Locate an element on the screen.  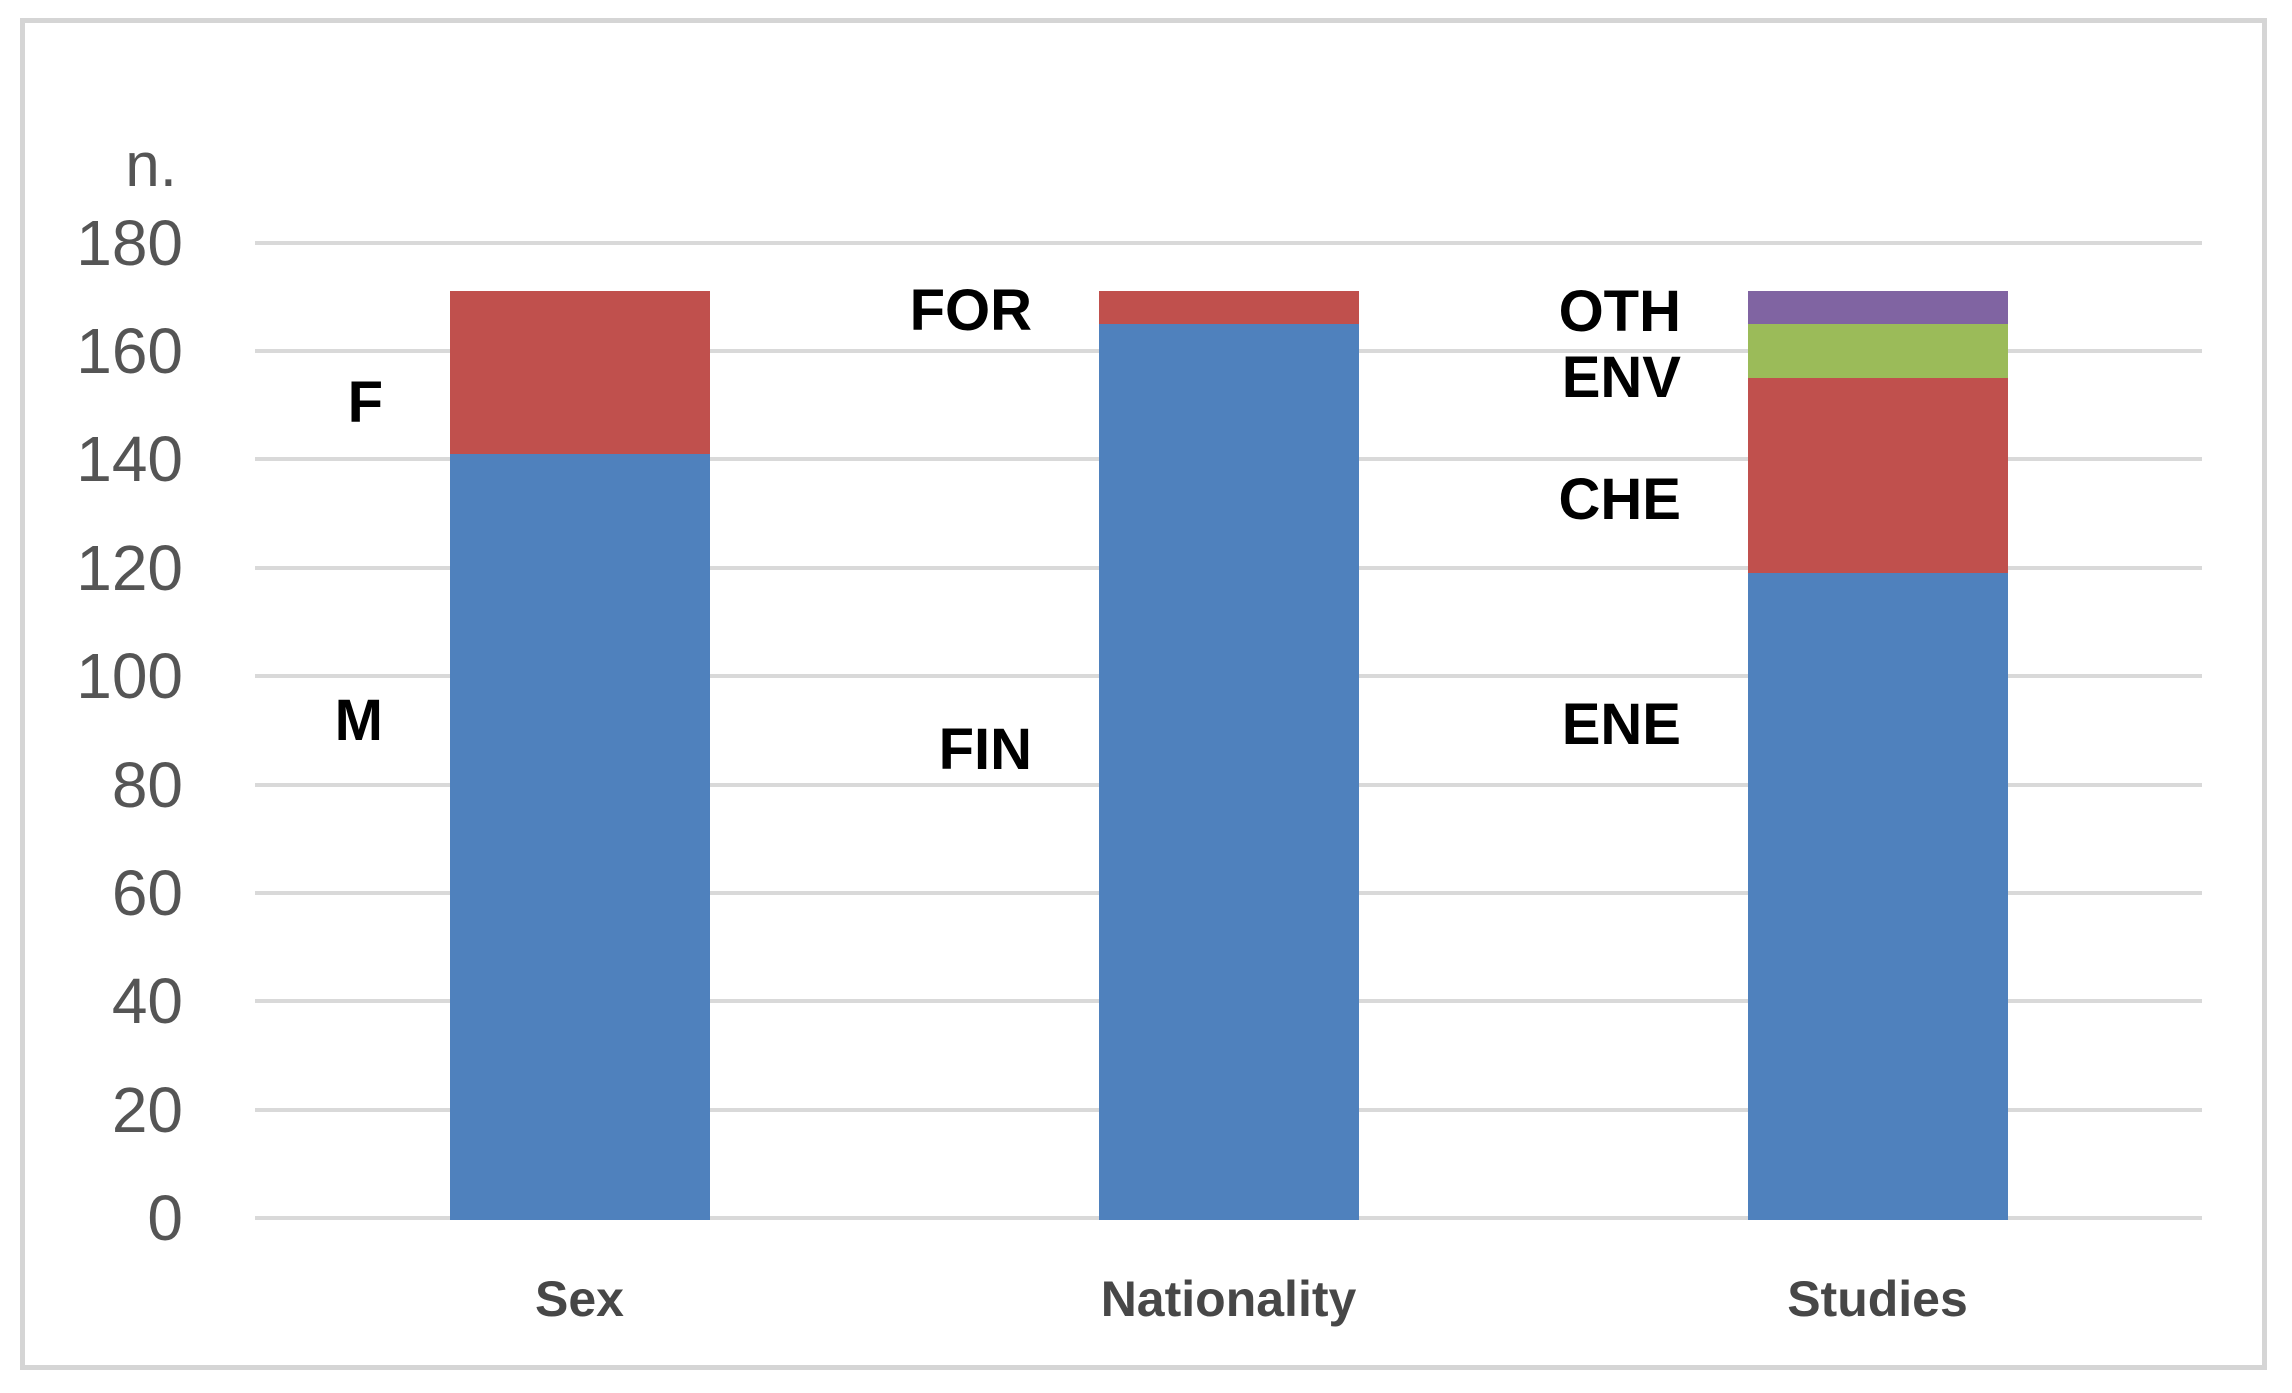
gridline-y180 is located at coordinates (1228, 242).